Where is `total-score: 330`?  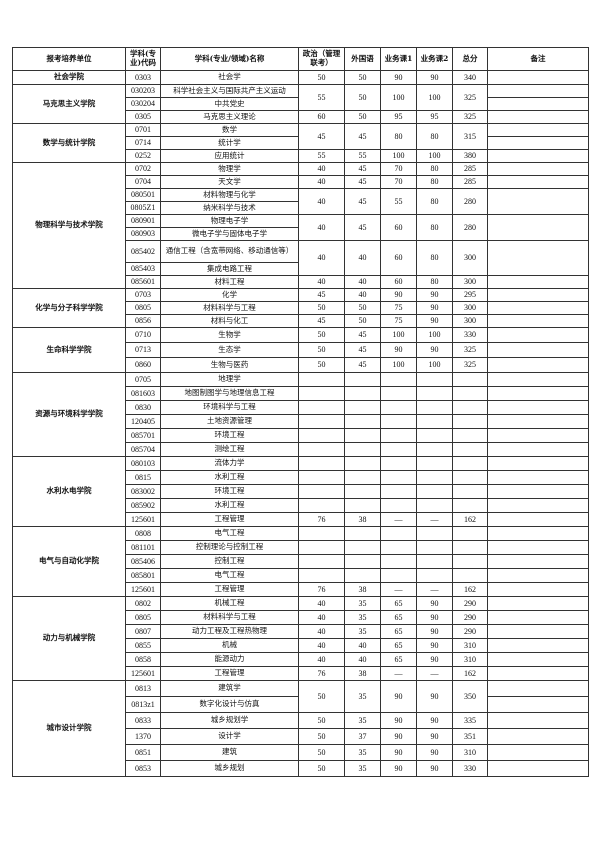 total-score: 330 is located at coordinates (470, 335).